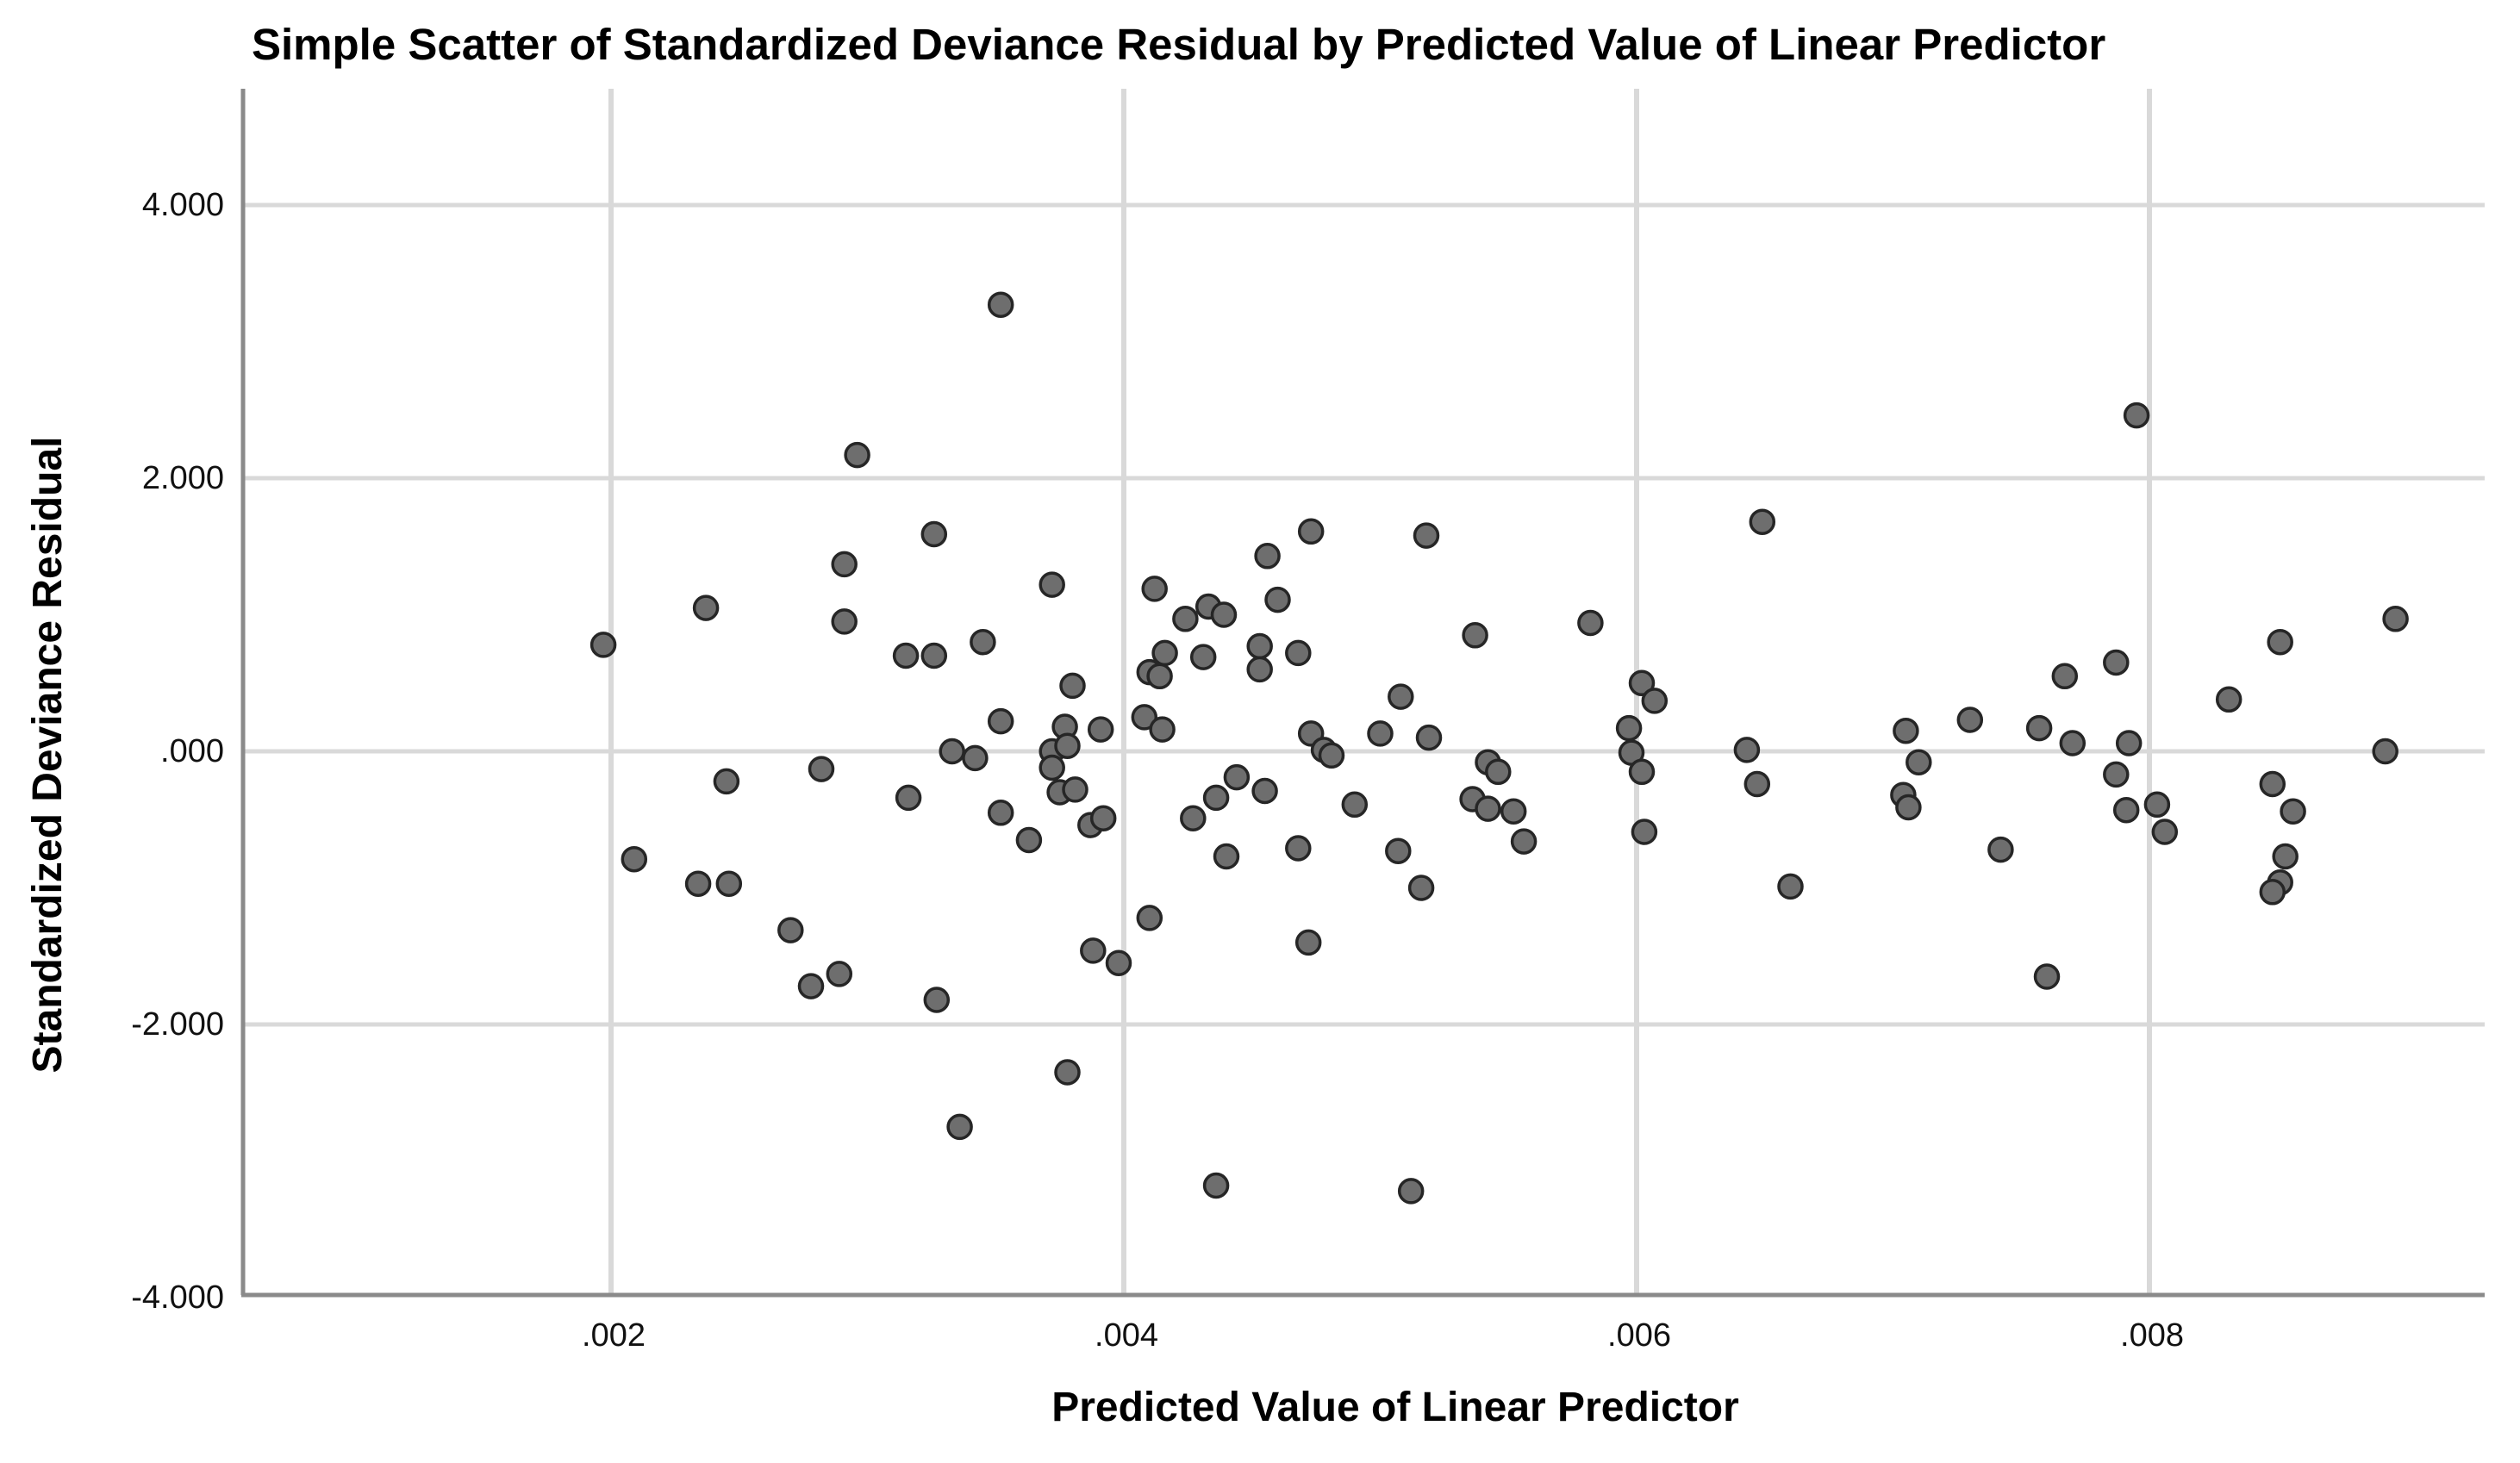 Image resolution: width=2520 pixels, height=1463 pixels. What do you see at coordinates (1395, 1407) in the screenshot?
I see `x-axis-title: Predicted Value of Linear Predictor` at bounding box center [1395, 1407].